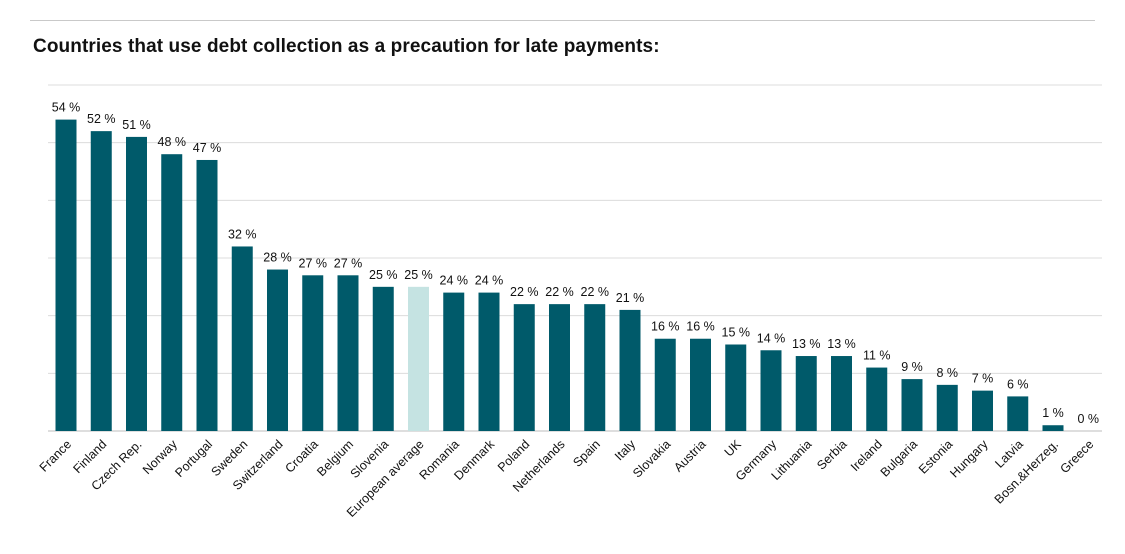  Describe the element at coordinates (193, 458) in the screenshot. I see `category-label: Portugal` at that location.